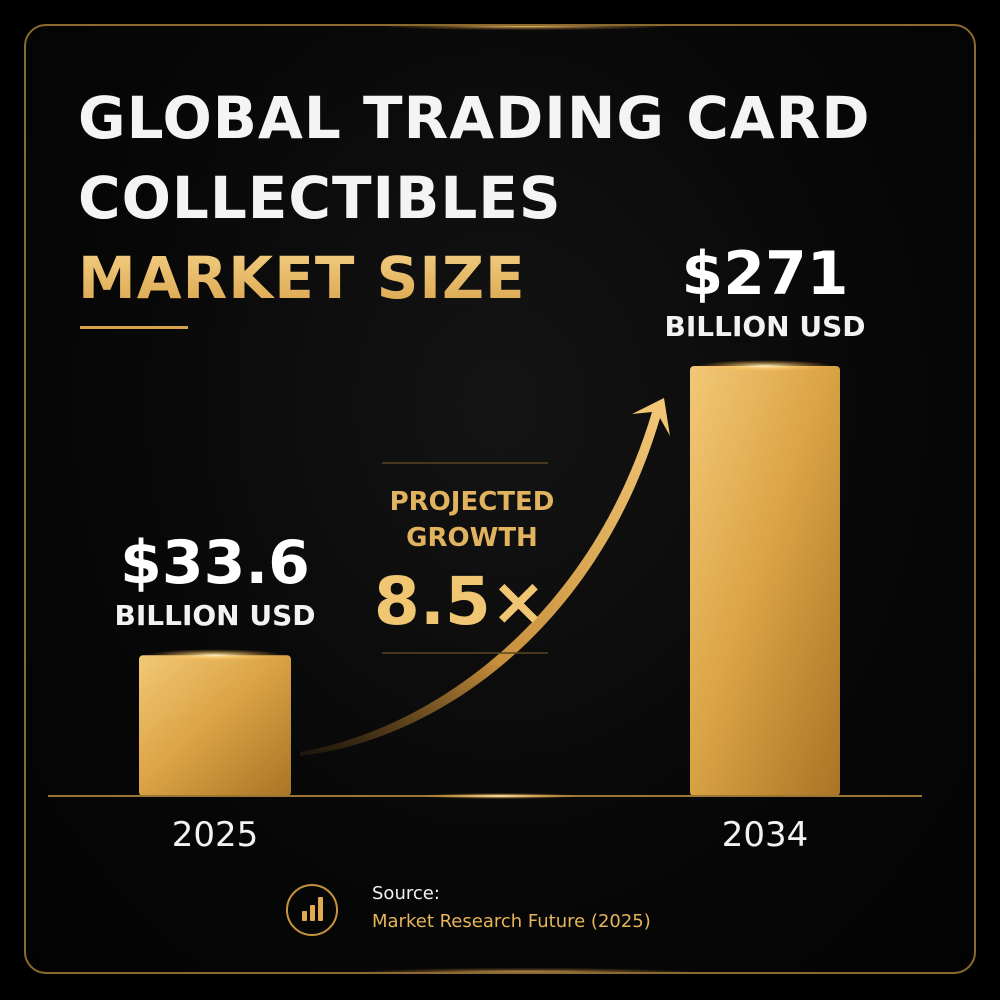 The height and width of the screenshot is (1000, 1000). What do you see at coordinates (460, 601) in the screenshot?
I see `growth-value: 8.5×` at bounding box center [460, 601].